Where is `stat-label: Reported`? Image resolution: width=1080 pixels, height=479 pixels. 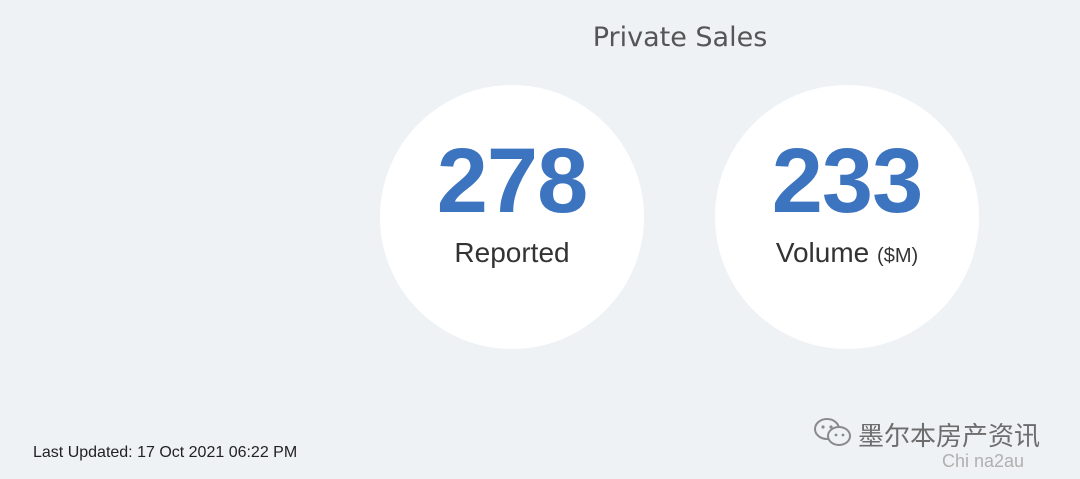 stat-label: Reported is located at coordinates (512, 253).